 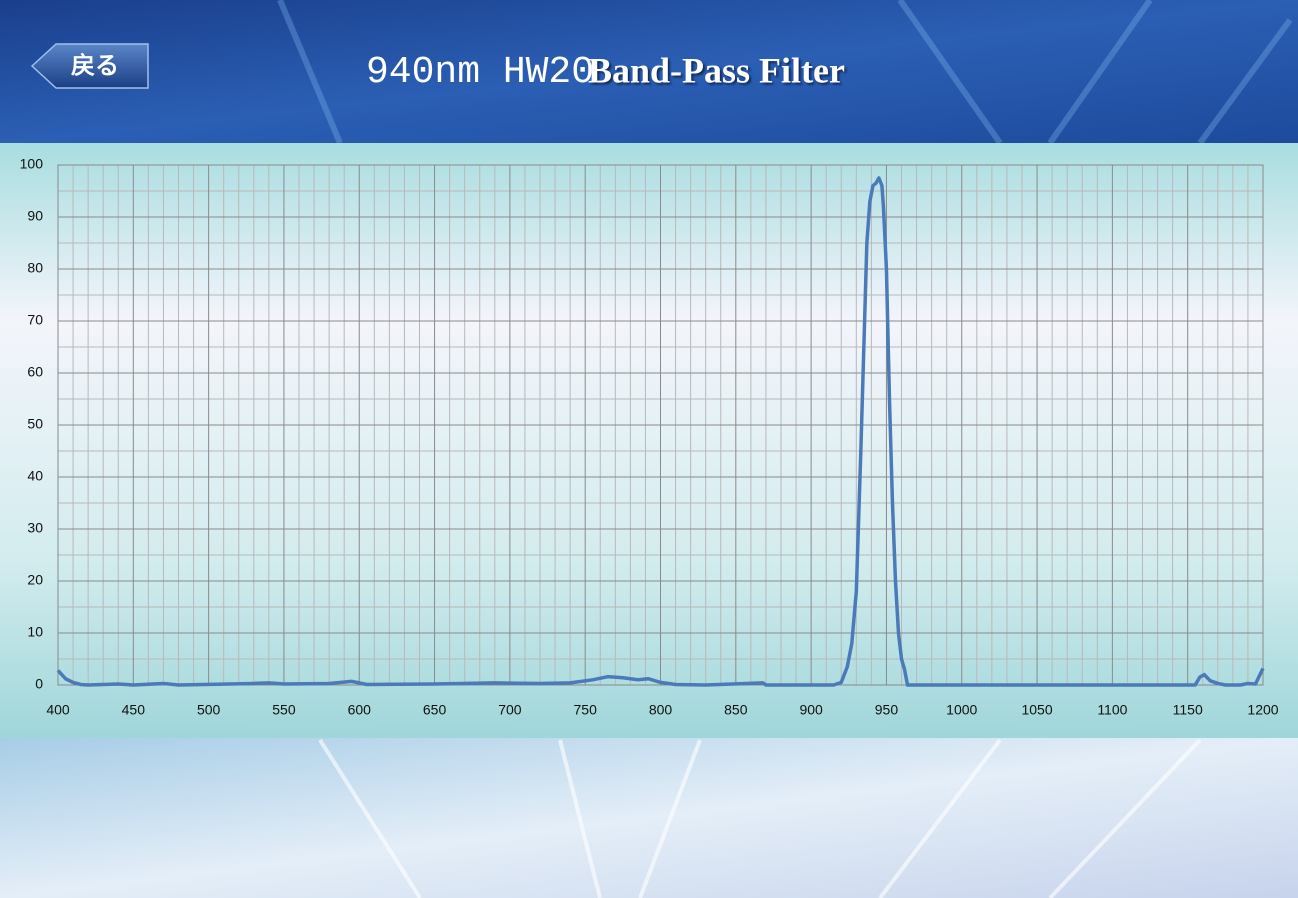 I want to click on title-main: 940nm HW20, so click(x=480, y=72).